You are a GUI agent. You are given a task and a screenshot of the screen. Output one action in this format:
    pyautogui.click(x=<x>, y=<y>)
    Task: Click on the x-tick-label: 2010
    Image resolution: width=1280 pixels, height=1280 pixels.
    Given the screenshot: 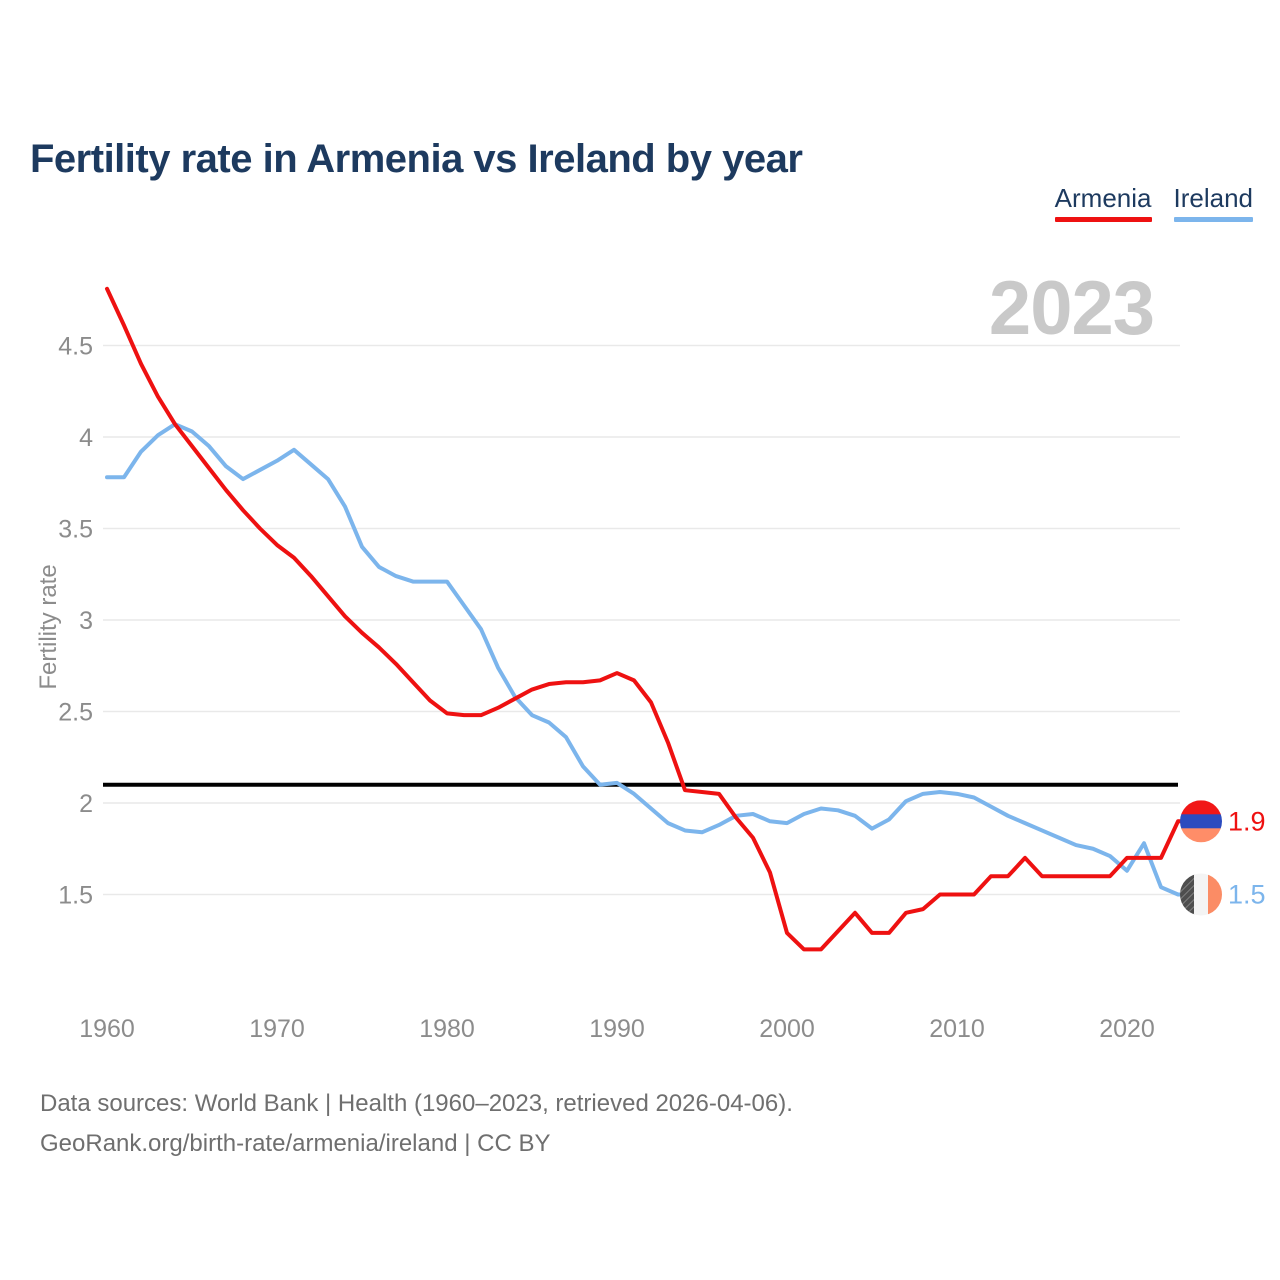 What is the action you would take?
    pyautogui.click(x=957, y=1029)
    